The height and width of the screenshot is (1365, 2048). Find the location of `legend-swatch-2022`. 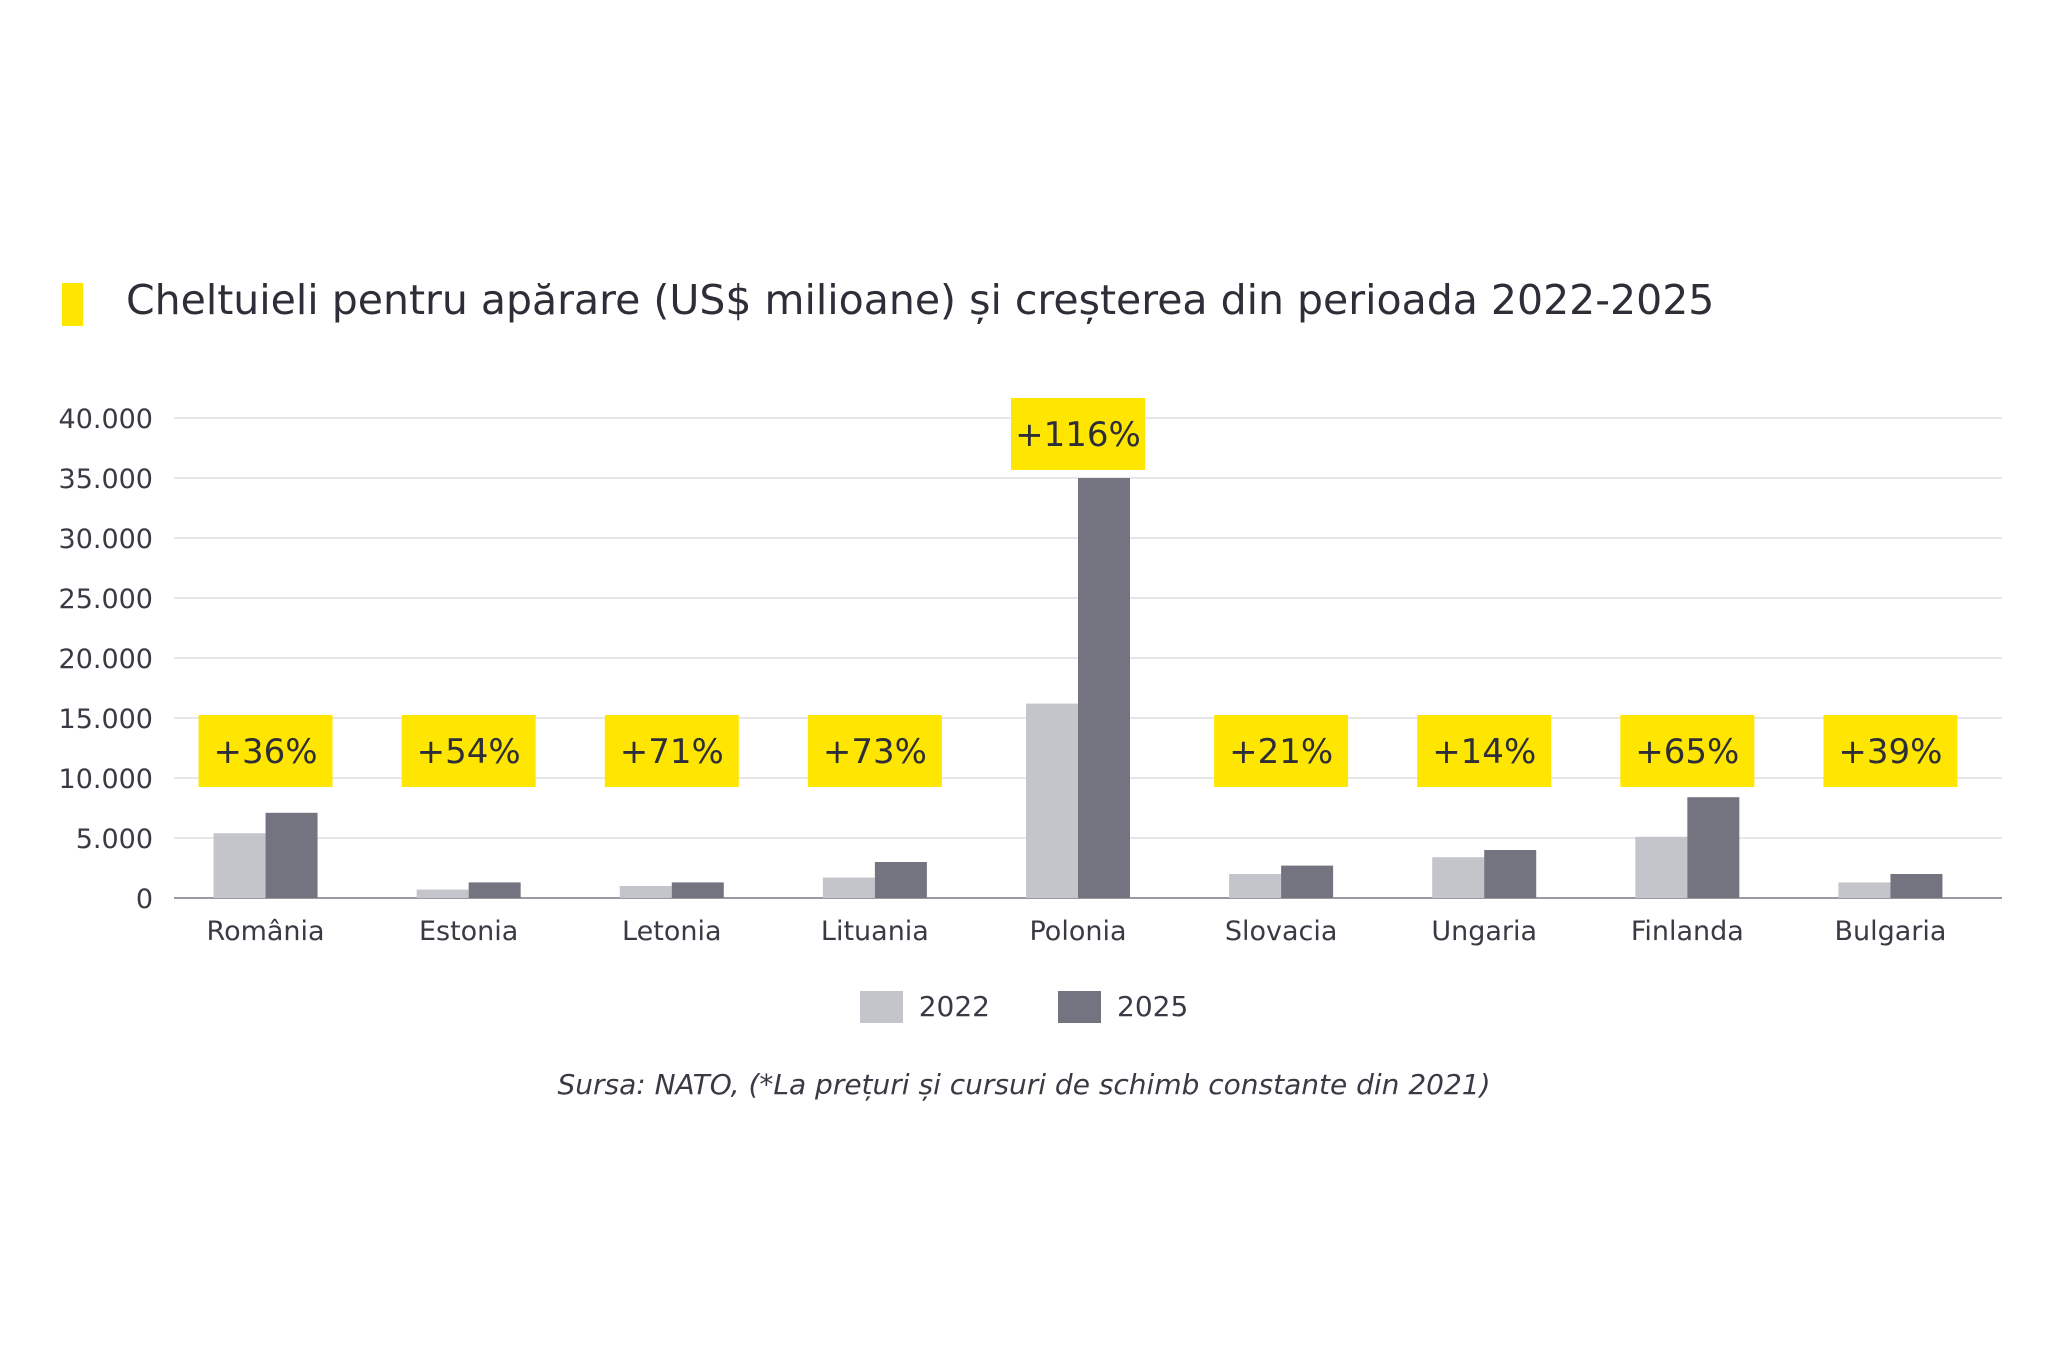

legend-swatch-2022 is located at coordinates (881, 1006).